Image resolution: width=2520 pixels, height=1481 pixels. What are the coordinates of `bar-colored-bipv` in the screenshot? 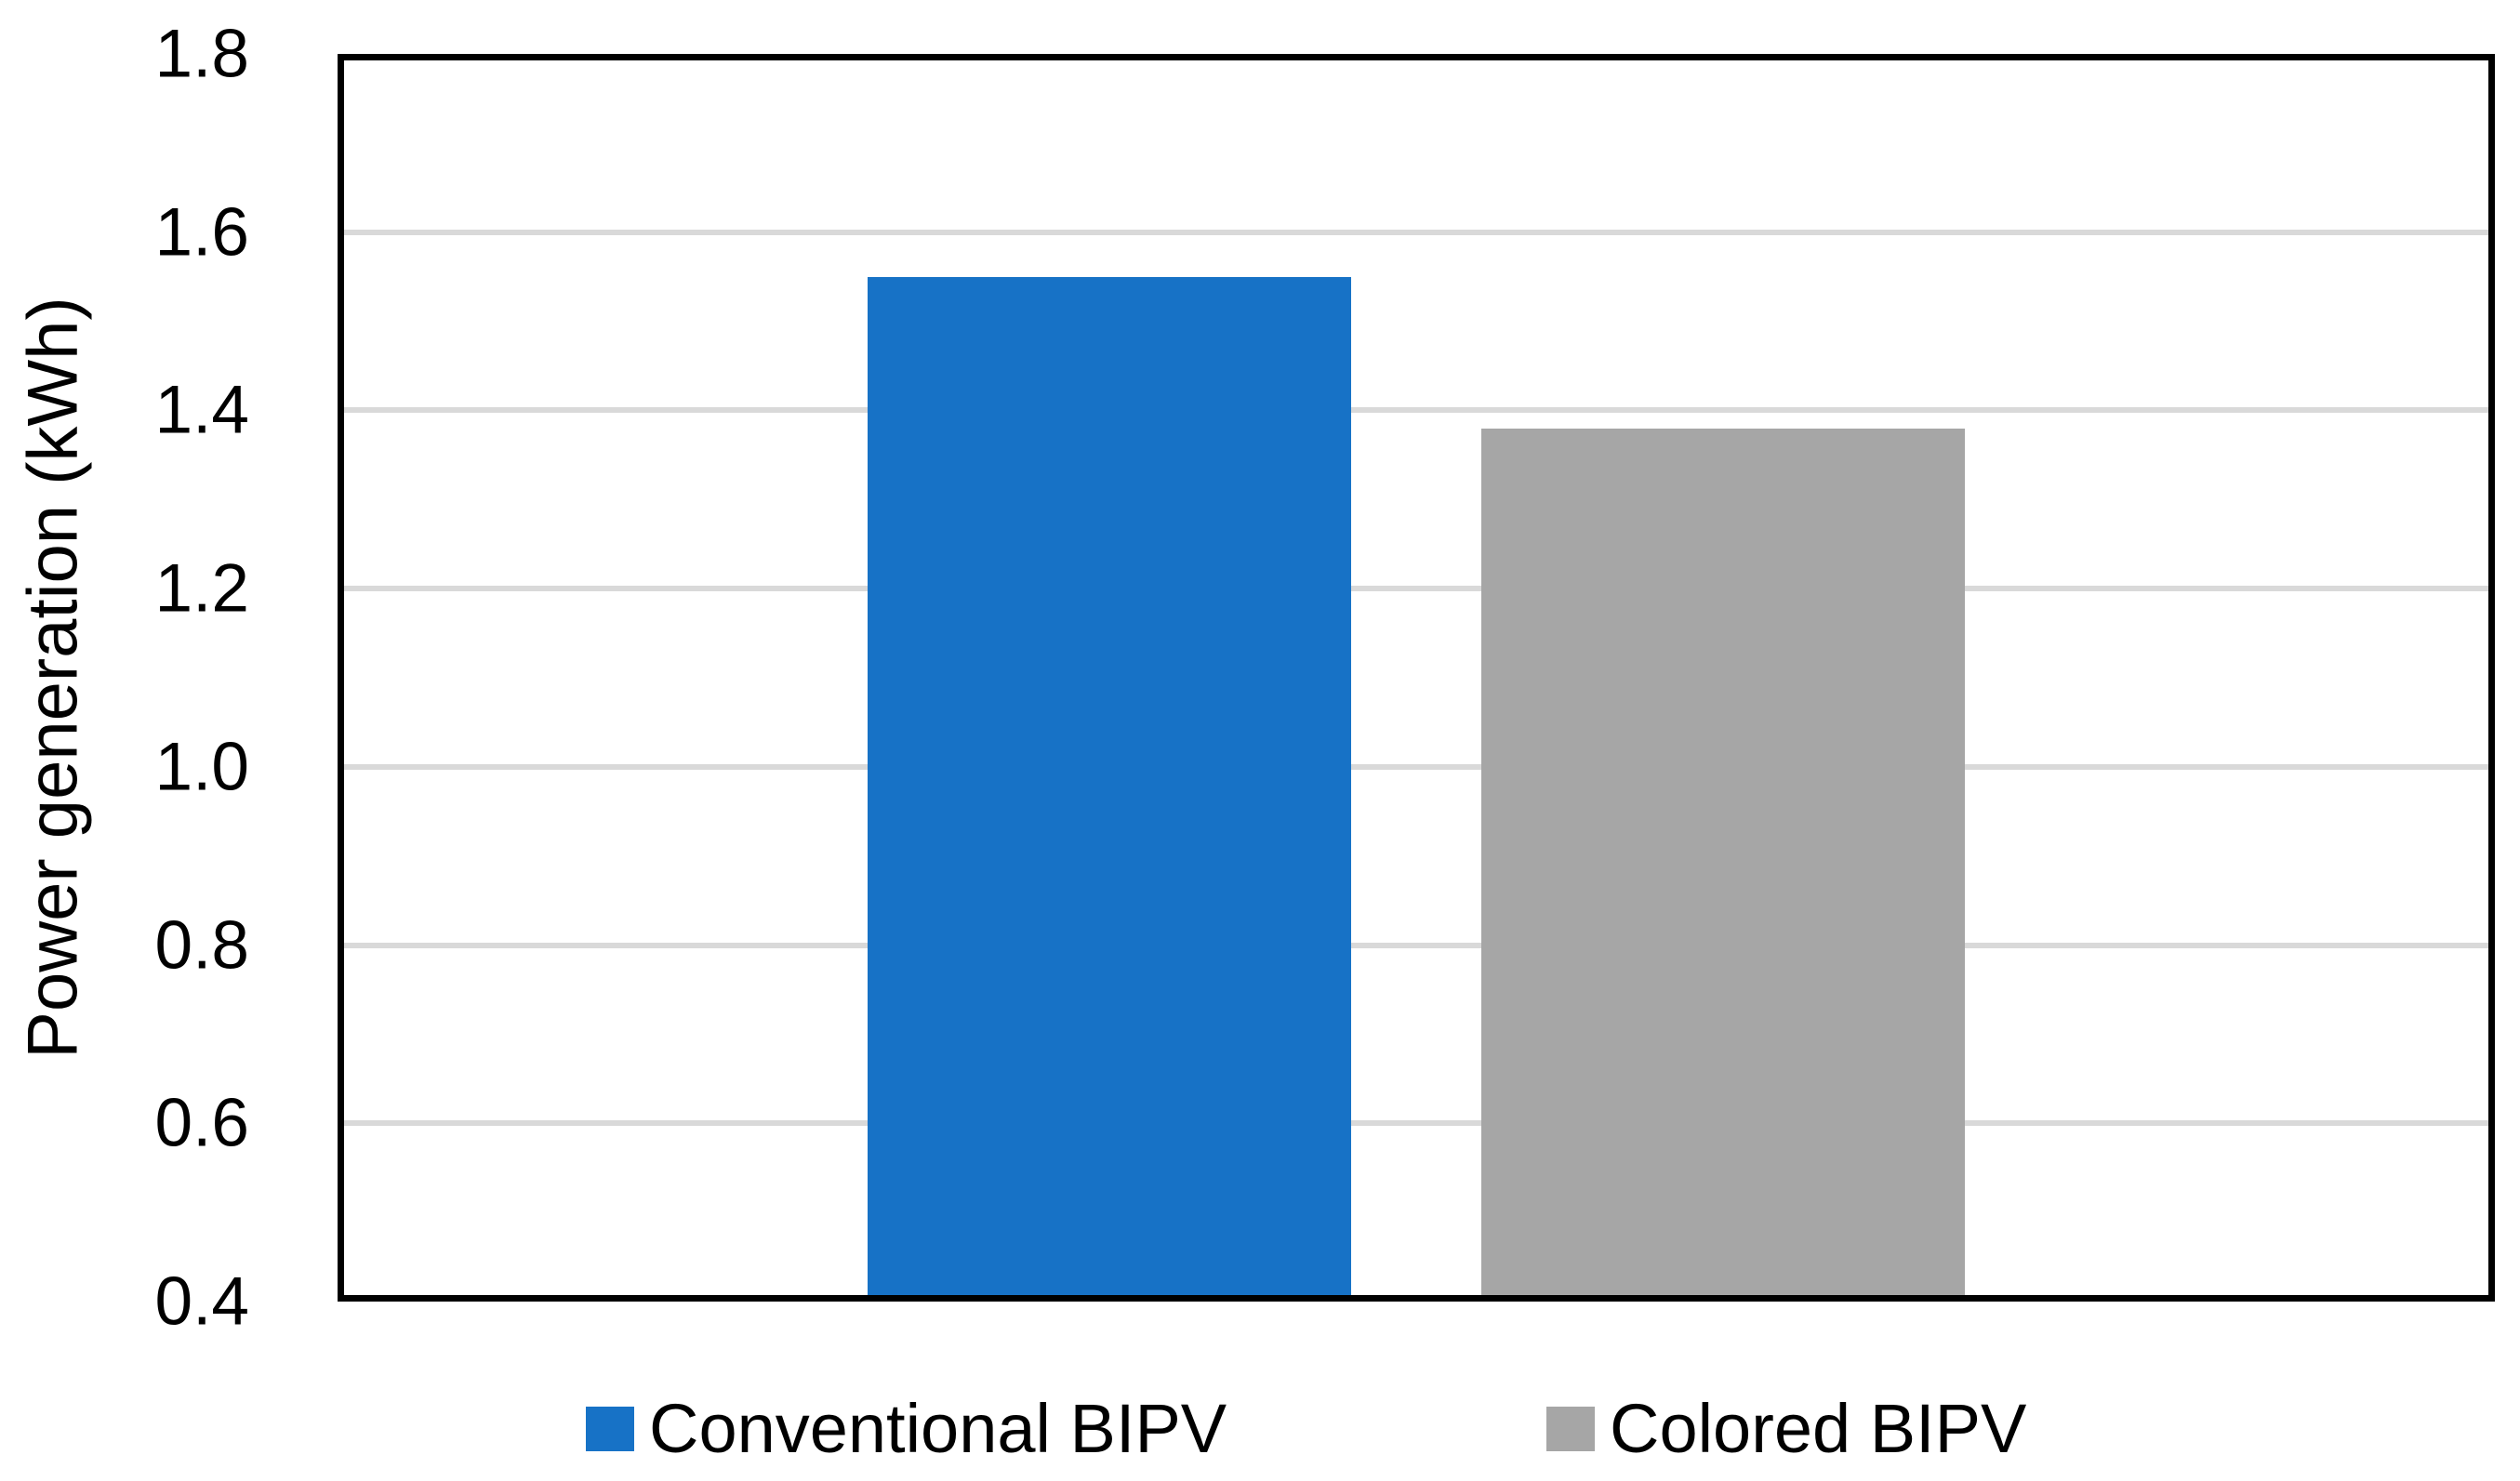 It's located at (1723, 861).